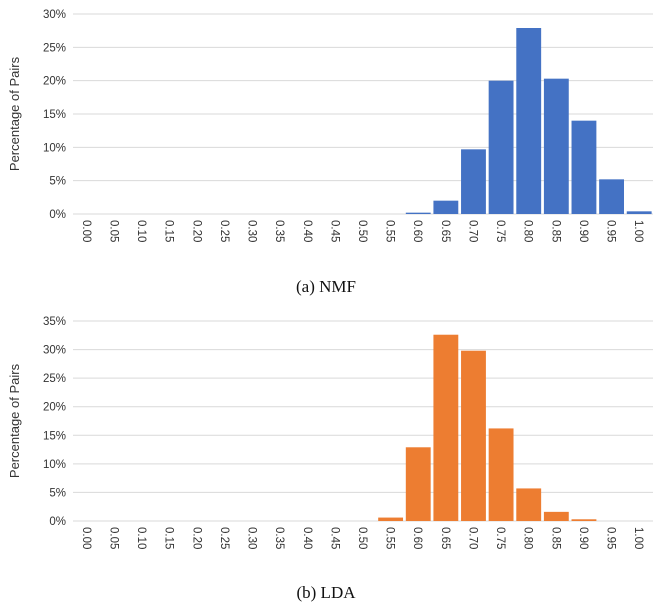 The width and height of the screenshot is (653, 606). I want to click on nmf-caption: (a) NMF, so click(326, 286).